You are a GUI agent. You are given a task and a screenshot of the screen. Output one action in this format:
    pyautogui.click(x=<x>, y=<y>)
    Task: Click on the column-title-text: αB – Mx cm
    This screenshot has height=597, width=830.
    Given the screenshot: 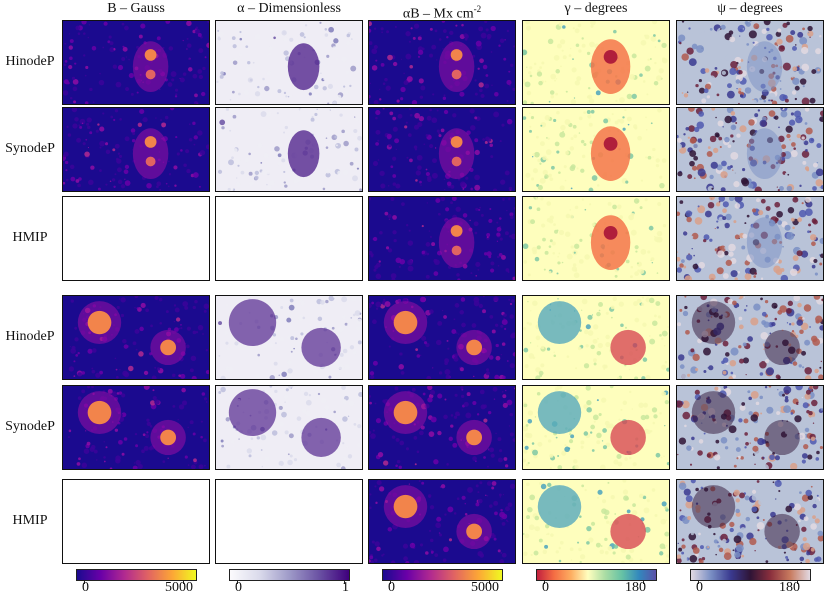 What is the action you would take?
    pyautogui.click(x=438, y=14)
    